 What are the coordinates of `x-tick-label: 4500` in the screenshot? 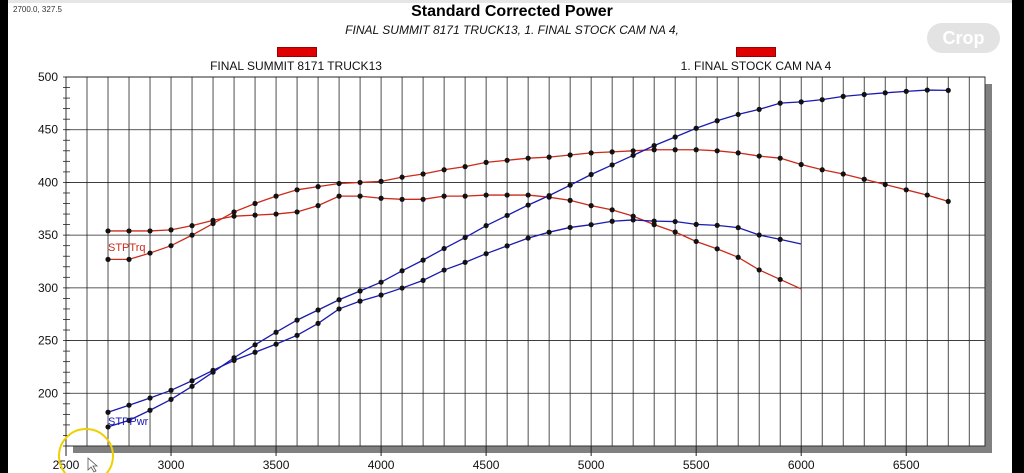 It's located at (486, 465).